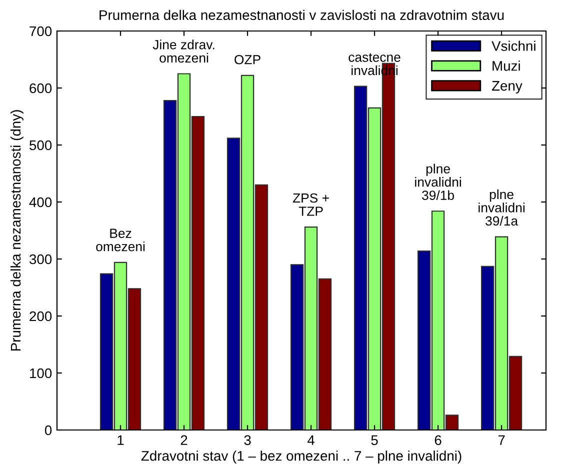  Describe the element at coordinates (183, 51) in the screenshot. I see `annotation: Jine zdrav. omezeni` at that location.